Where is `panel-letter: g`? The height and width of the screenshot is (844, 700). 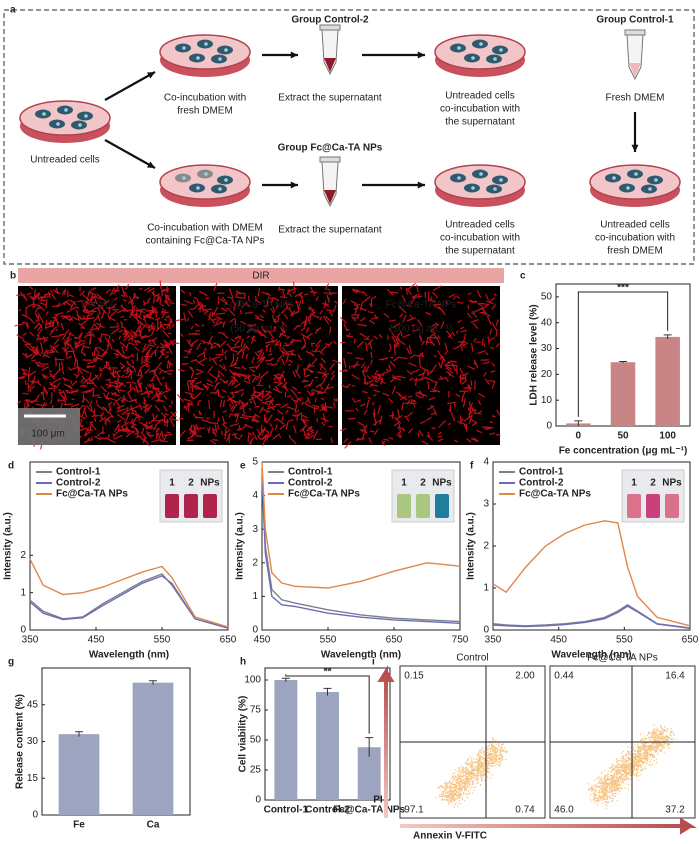
panel-letter: g is located at coordinates (11, 662).